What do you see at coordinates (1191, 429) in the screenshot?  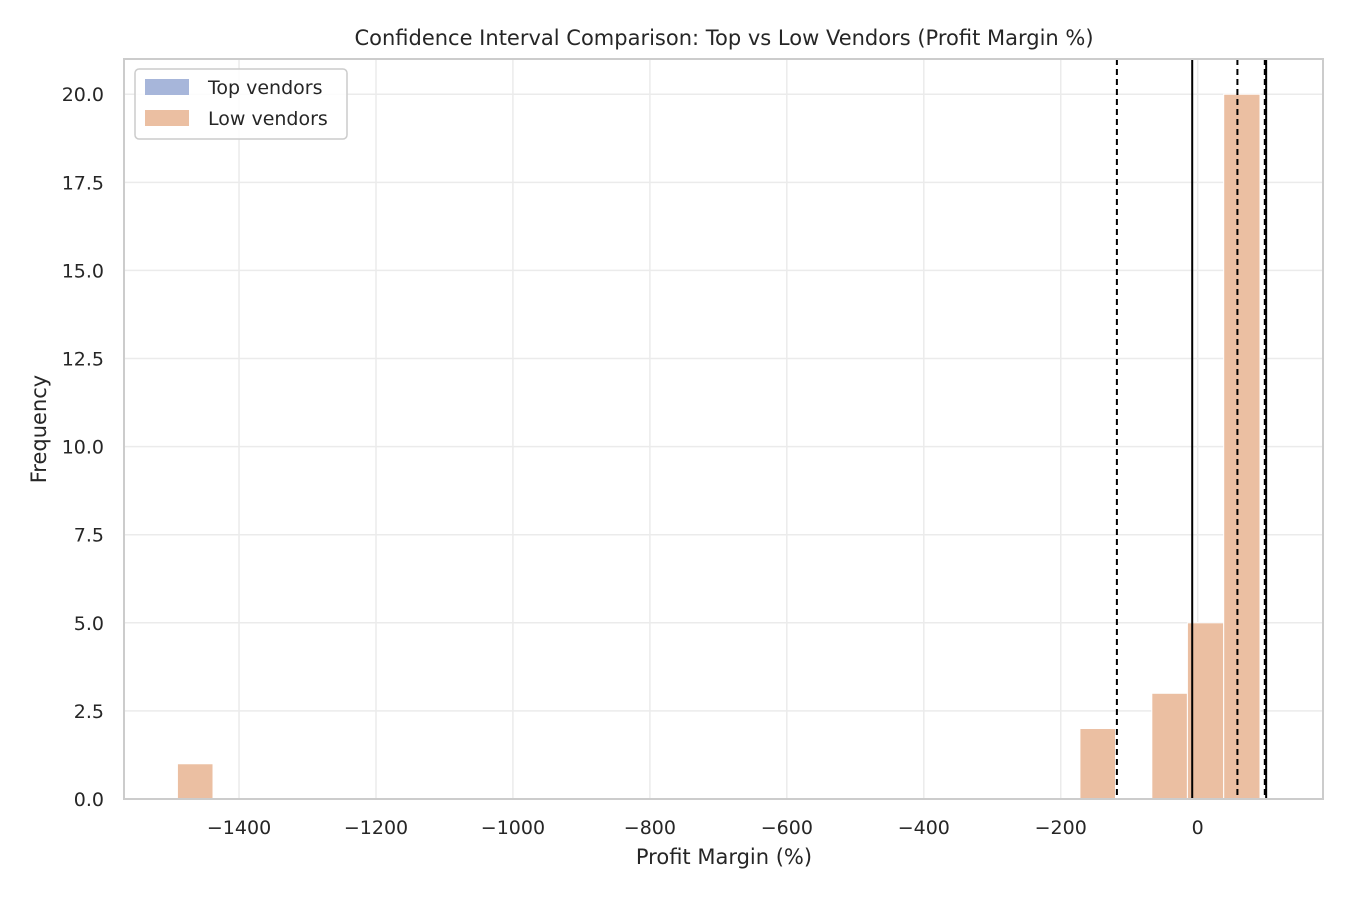 I see `reference-lines` at bounding box center [1191, 429].